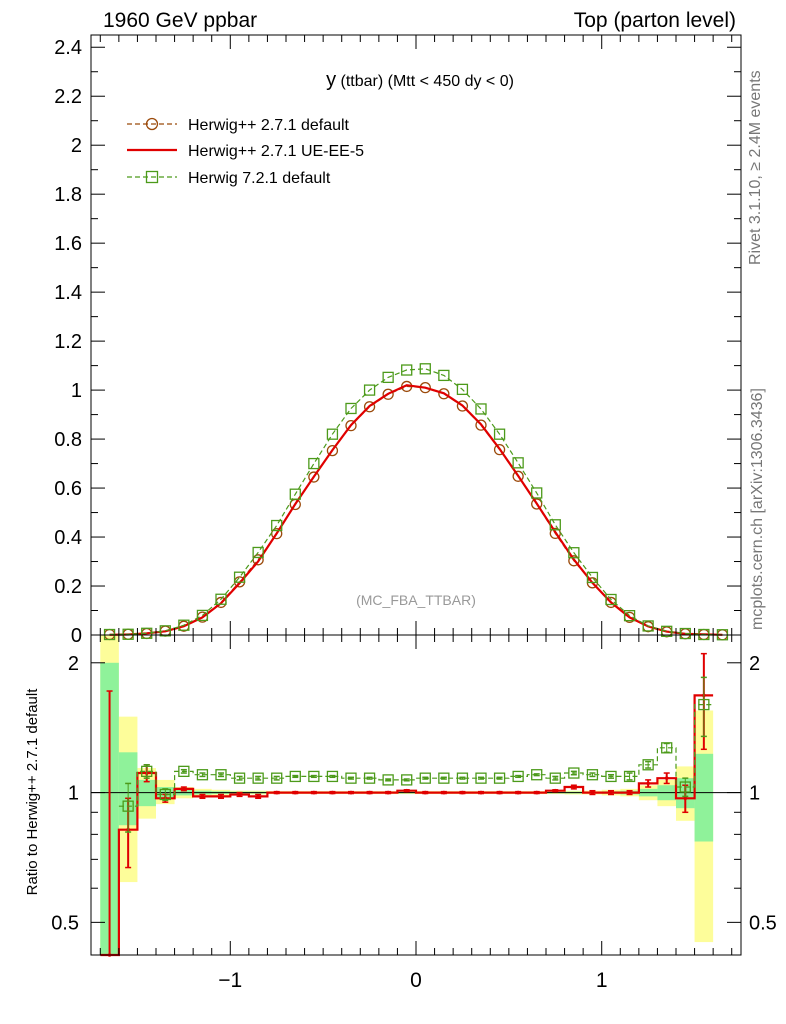  I want to click on y-tick-label: 1, so click(76, 391).